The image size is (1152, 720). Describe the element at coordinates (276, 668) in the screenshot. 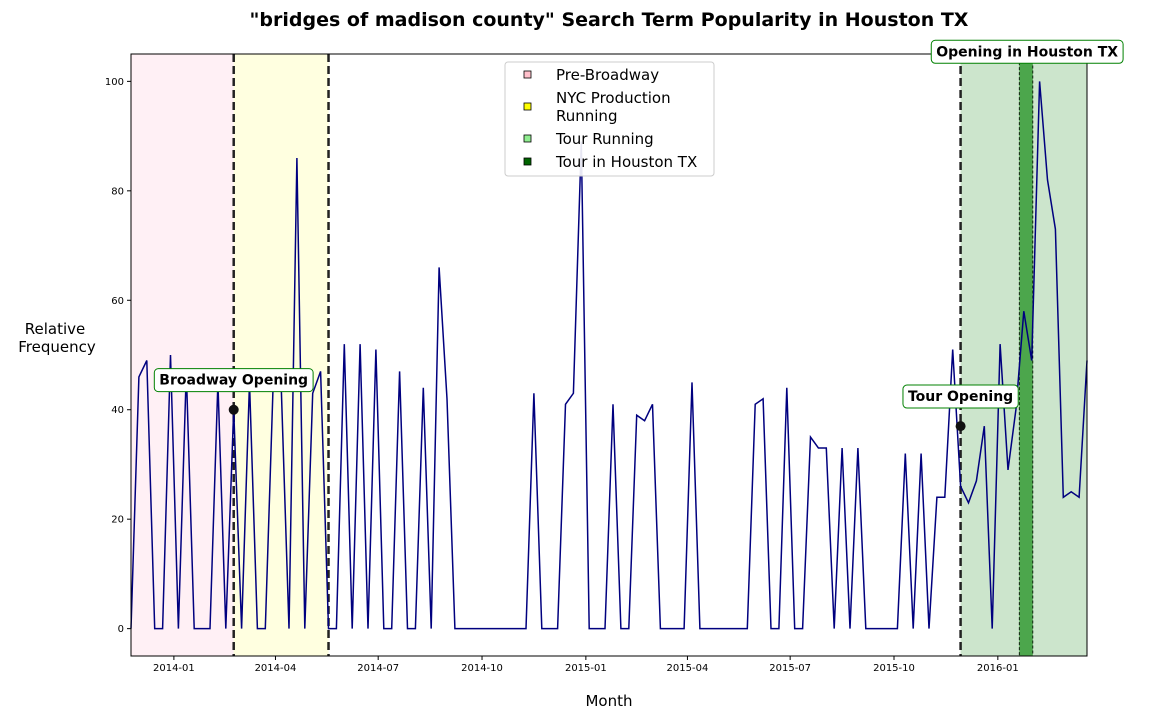

I see `x-tick-label: 2014-04` at that location.